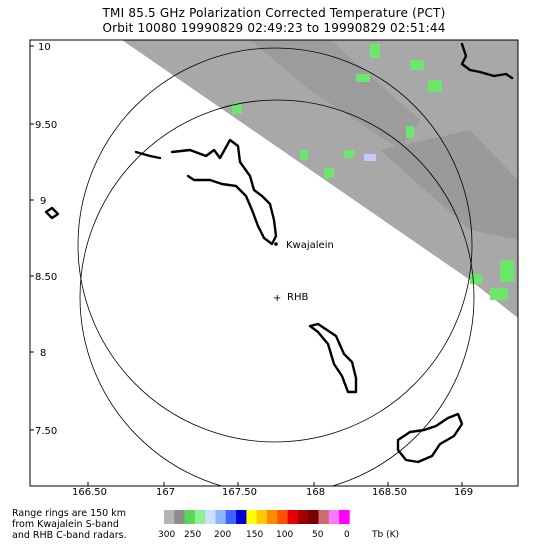 The width and height of the screenshot is (548, 548). I want to click on southeast-atoll-outline, so click(430, 438).